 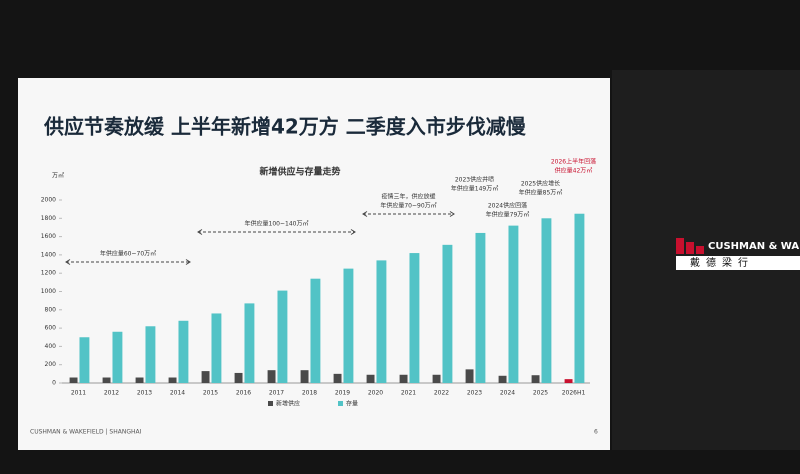 What do you see at coordinates (342, 393) in the screenshot?
I see `x-tick-label: 2019` at bounding box center [342, 393].